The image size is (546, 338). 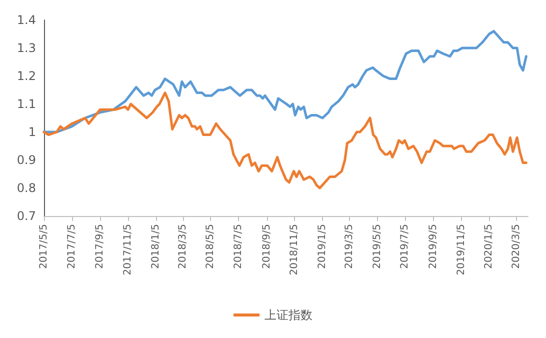 What do you see at coordinates (349, 246) in the screenshot?
I see `x-tick-label: 2019/3/5` at bounding box center [349, 246].